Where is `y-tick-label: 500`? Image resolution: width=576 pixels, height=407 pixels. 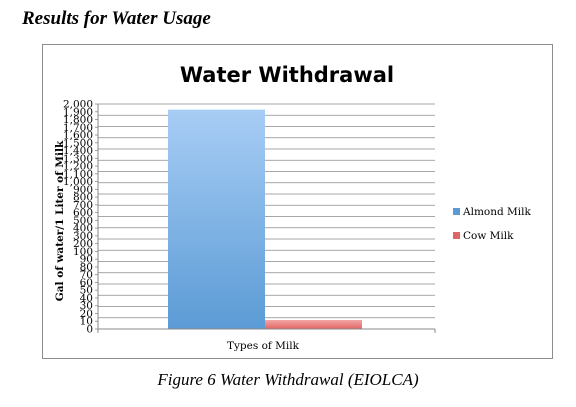
y-tick-label: 500 is located at coordinates (83, 221).